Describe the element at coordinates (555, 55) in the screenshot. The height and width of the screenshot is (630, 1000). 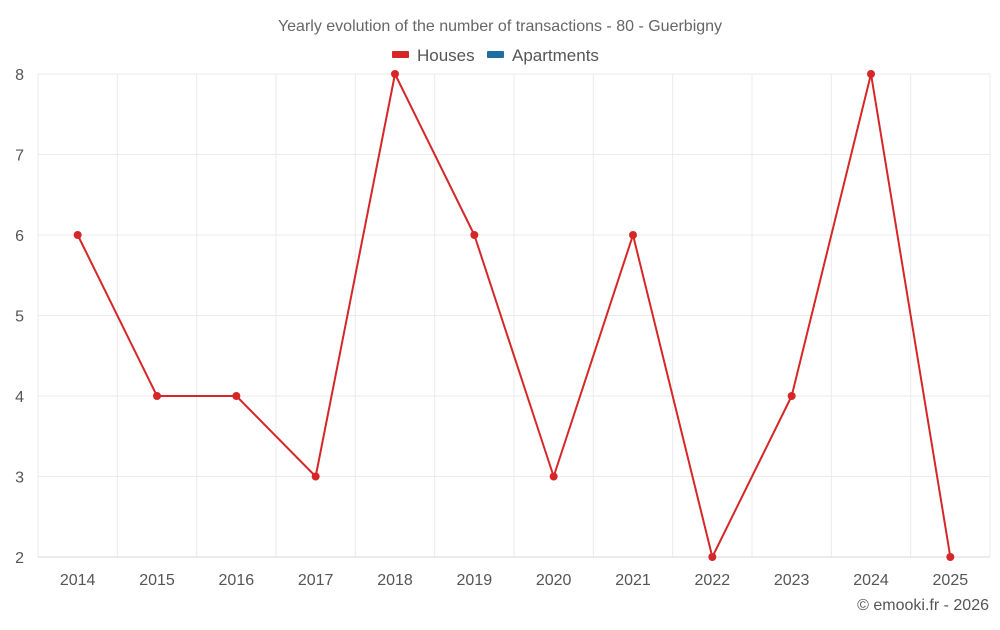
I see `legend-label-apartments: Apartments` at that location.